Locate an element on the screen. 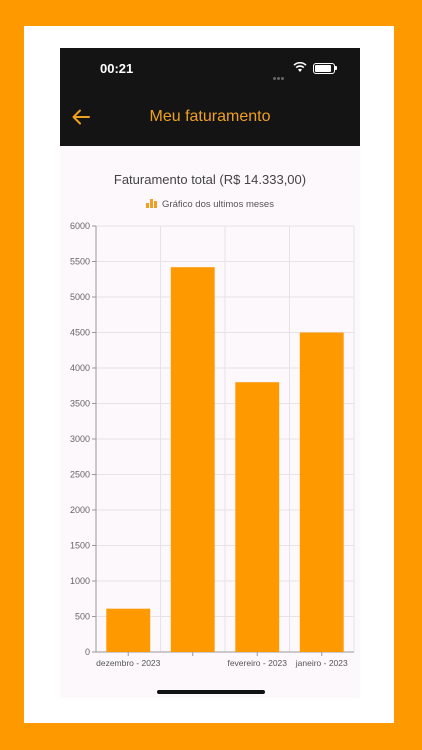  chart-title: Faturamento total (R$ 14.333,00) is located at coordinates (210, 179).